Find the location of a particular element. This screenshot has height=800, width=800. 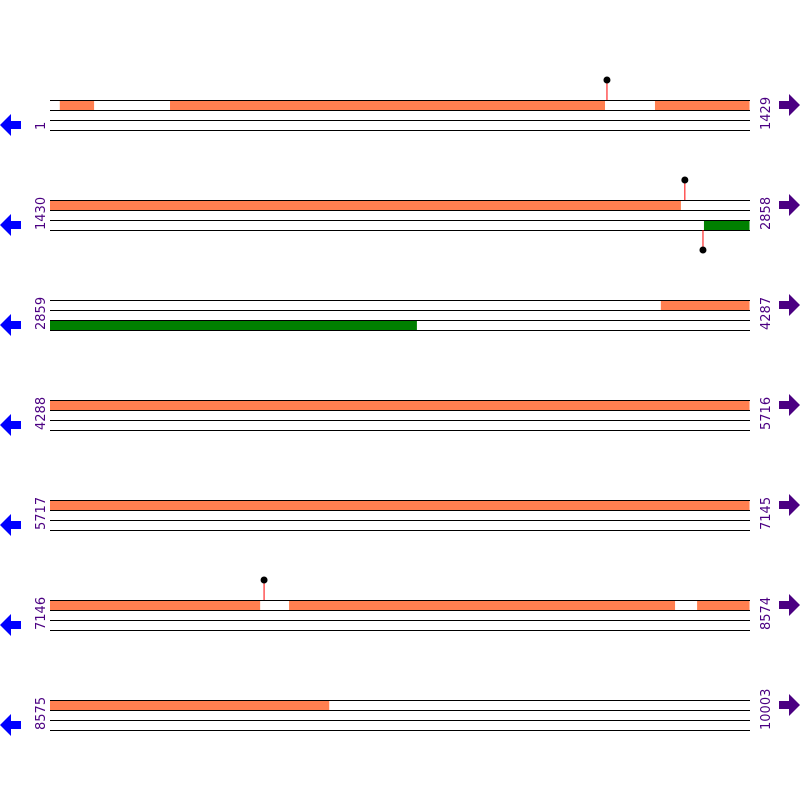

end-position-label: 10003 is located at coordinates (766, 709).